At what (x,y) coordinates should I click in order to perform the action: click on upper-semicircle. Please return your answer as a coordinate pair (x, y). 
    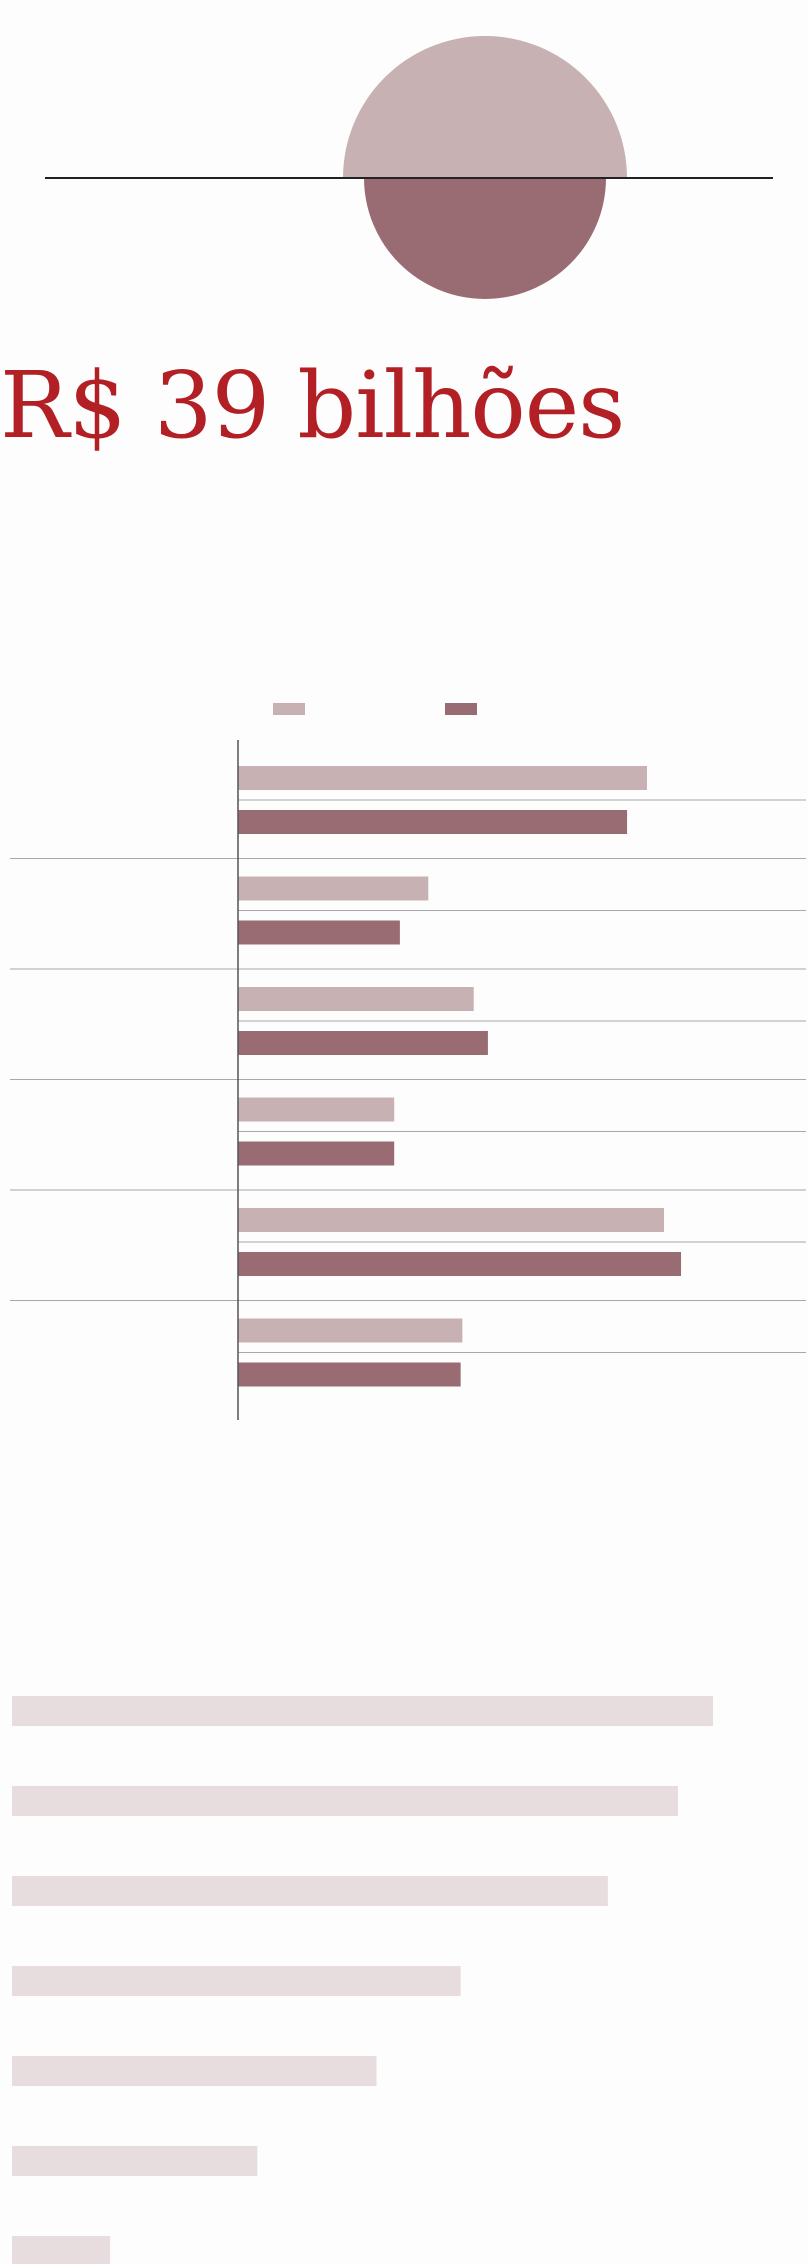
    Looking at the image, I should click on (485, 107).